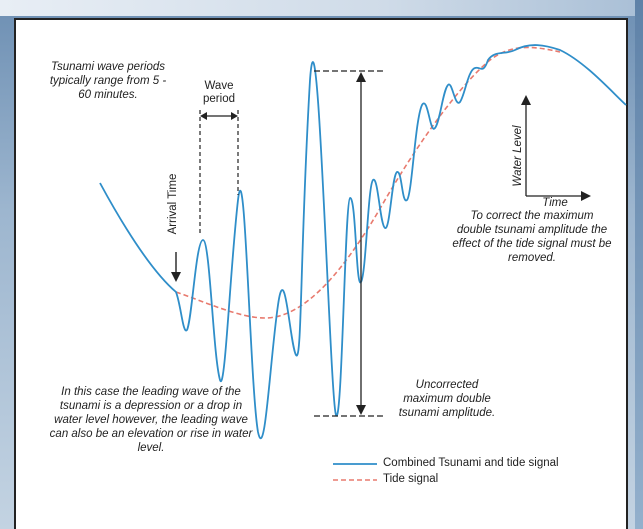  Describe the element at coordinates (234, 116) in the screenshot. I see `wave-period-arrowhead-right` at that location.